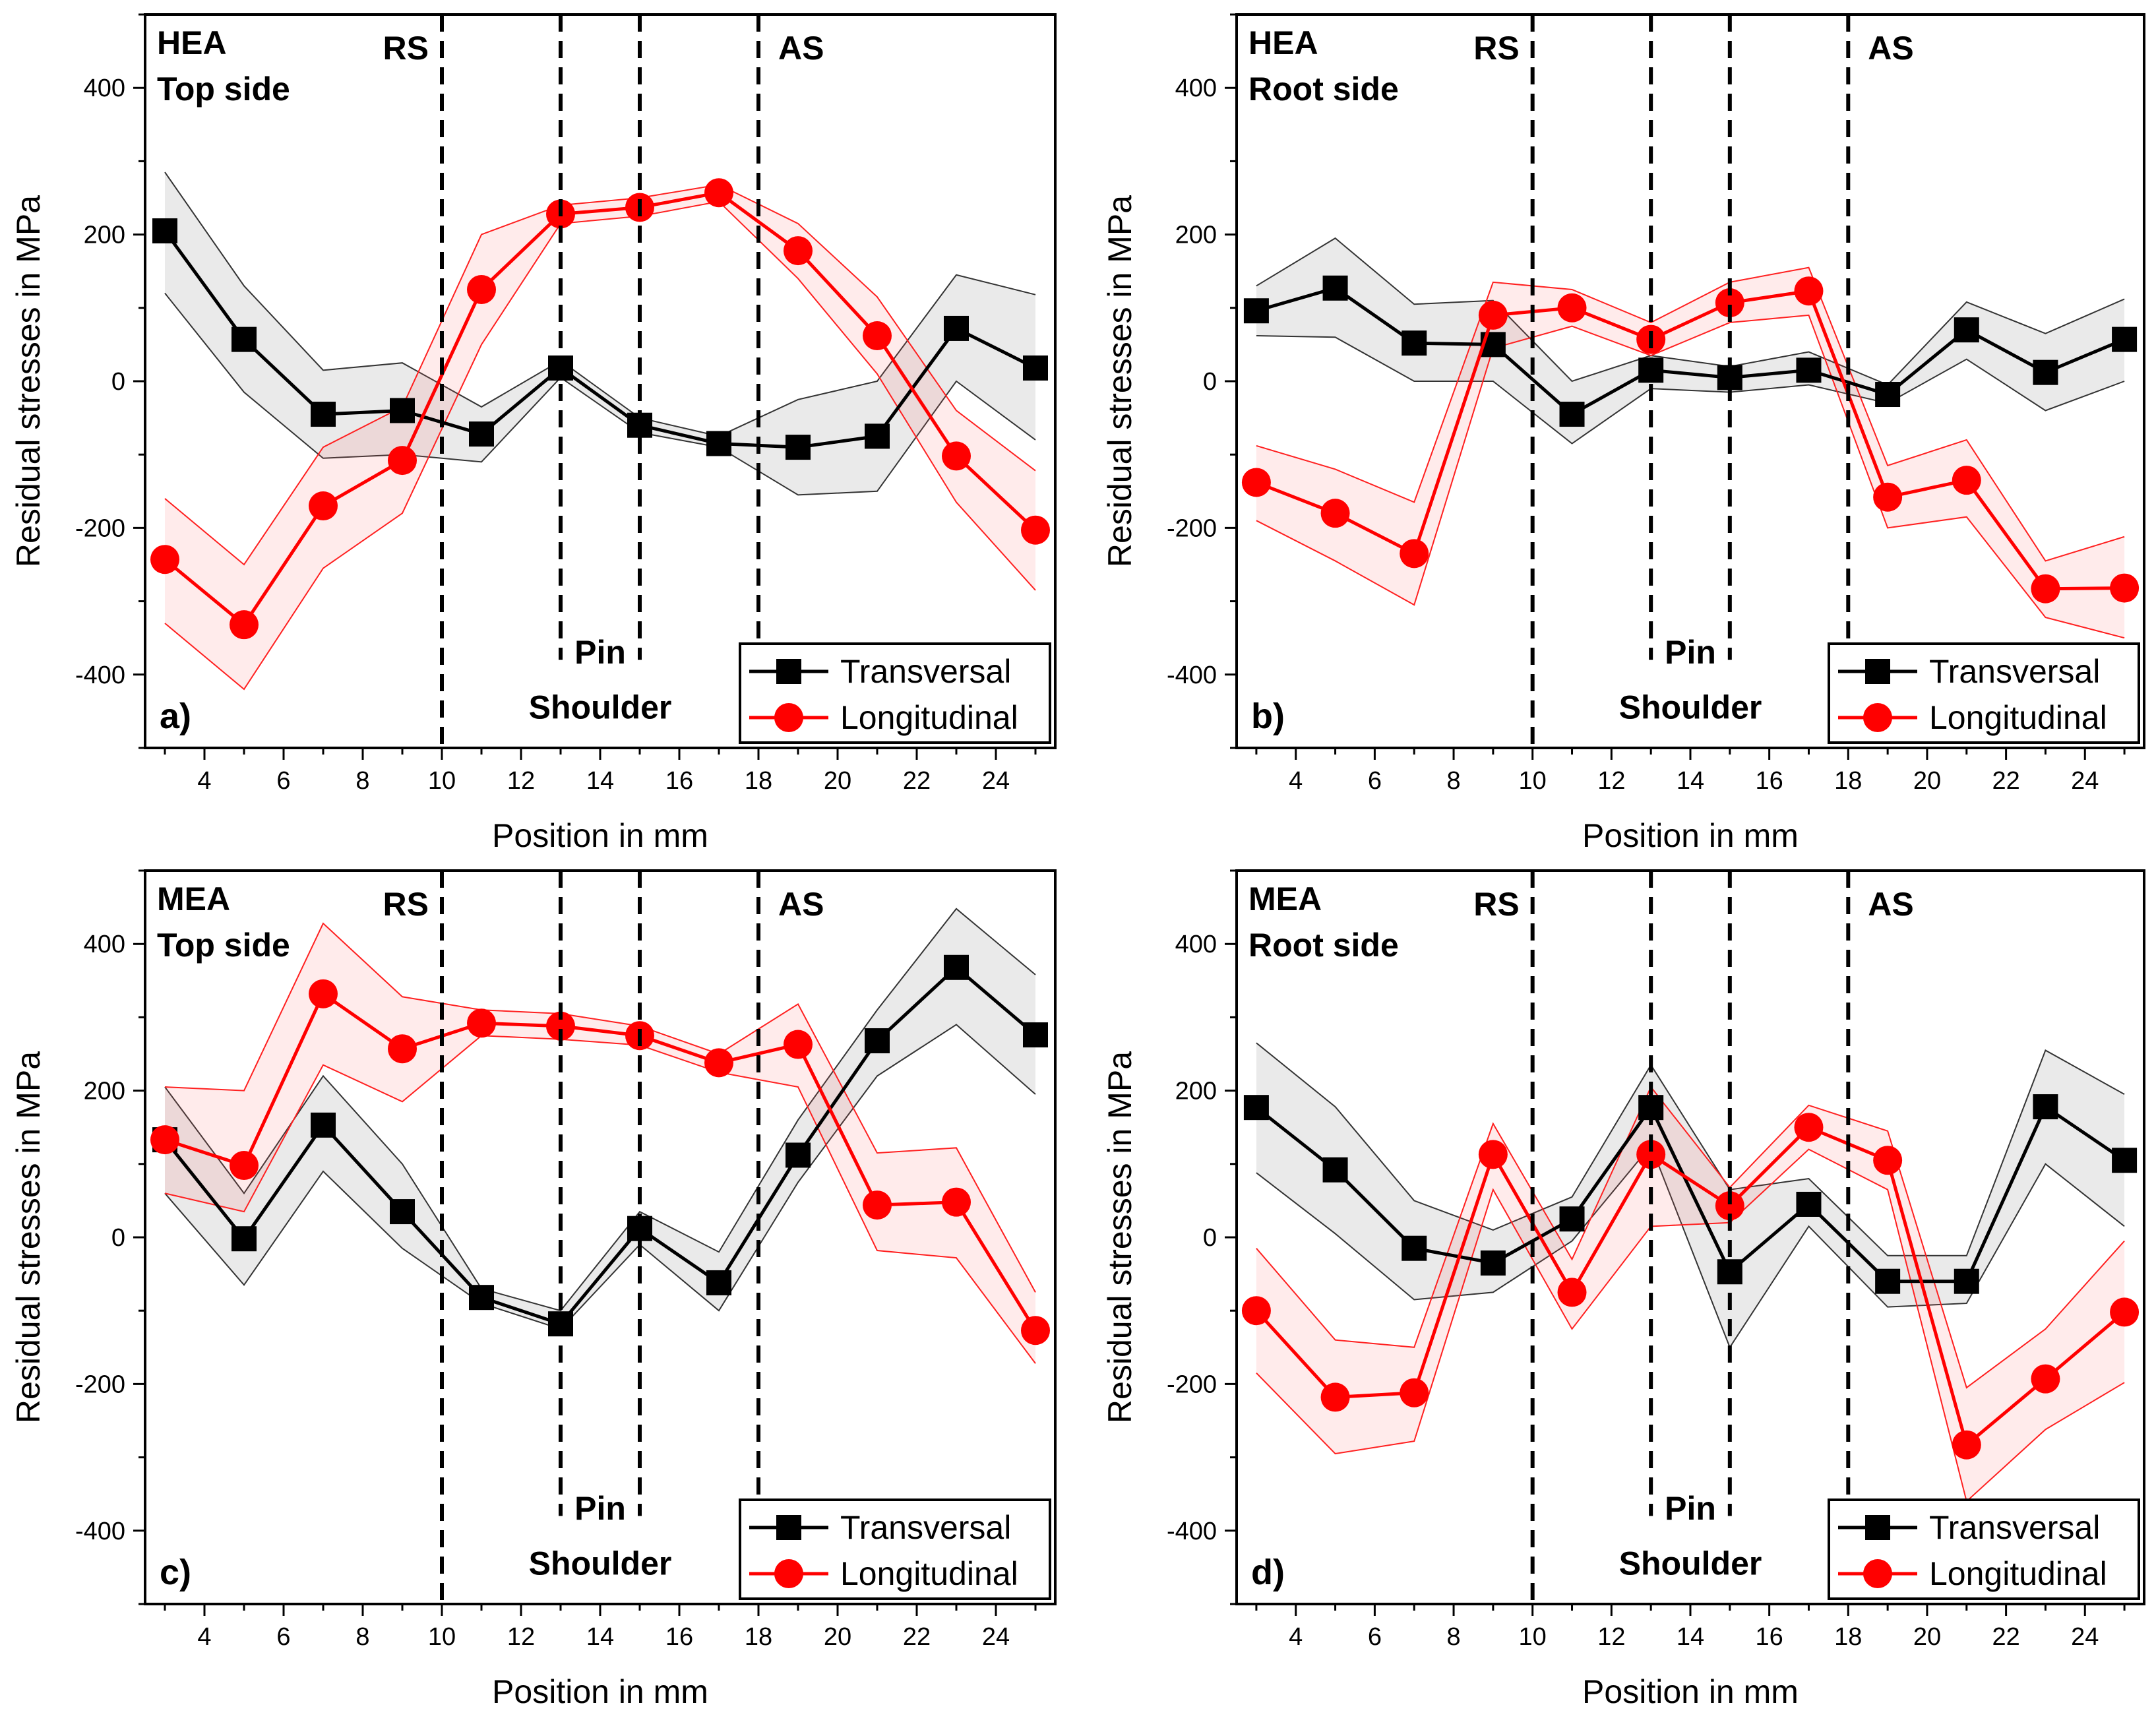 The width and height of the screenshot is (2156, 1730). I want to click on plot-content, so click(1690, 438).